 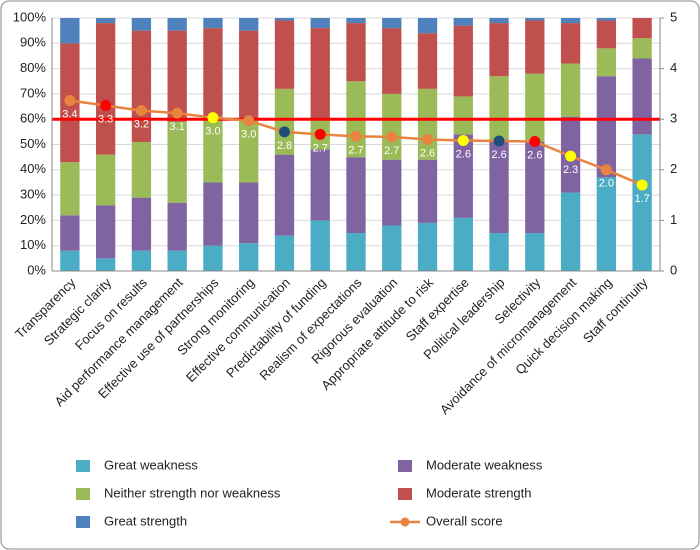 I want to click on y2-tick-label: 0, so click(x=673, y=269).